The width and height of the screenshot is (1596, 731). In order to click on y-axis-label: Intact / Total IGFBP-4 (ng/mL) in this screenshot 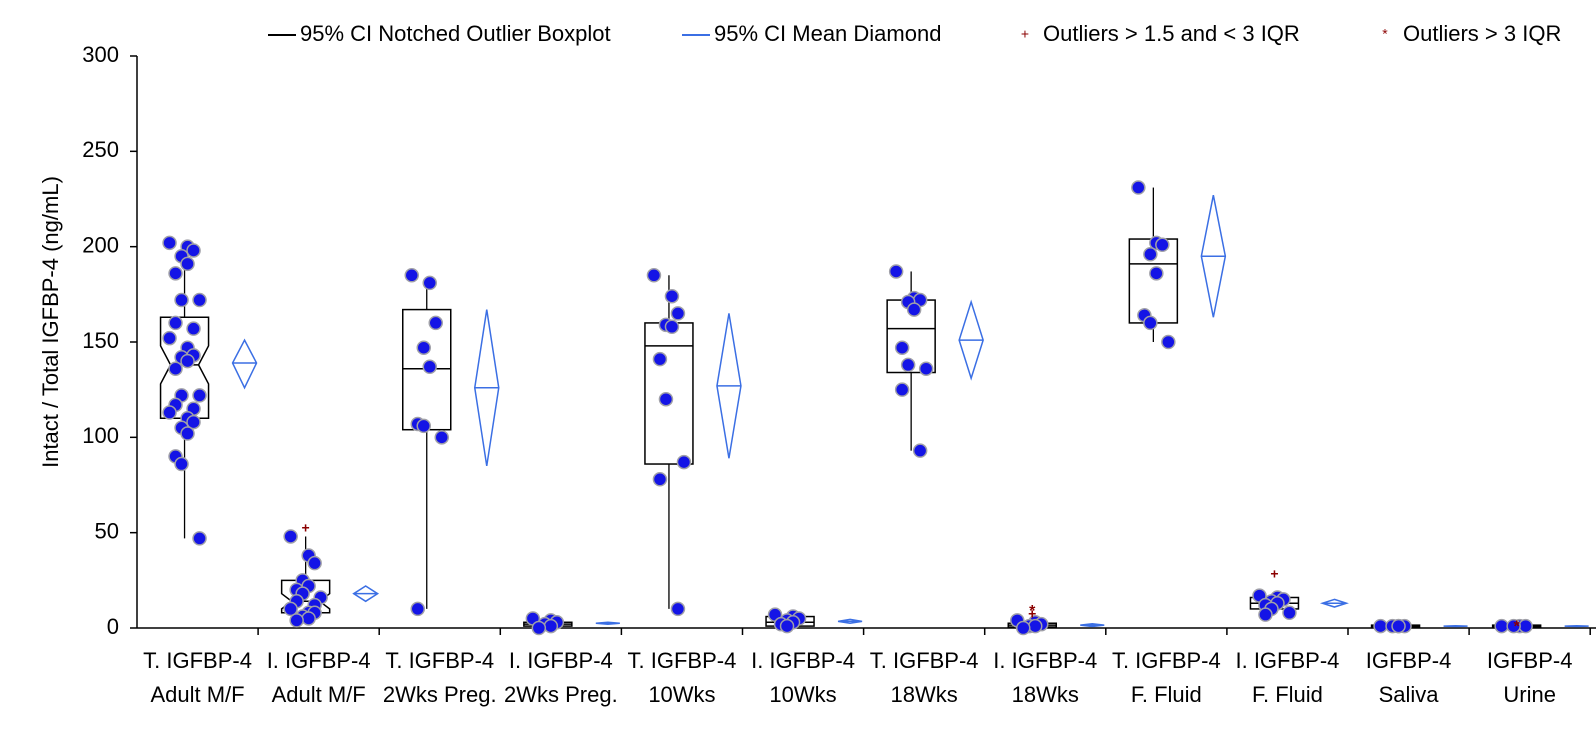, I will do `click(50, 322)`.